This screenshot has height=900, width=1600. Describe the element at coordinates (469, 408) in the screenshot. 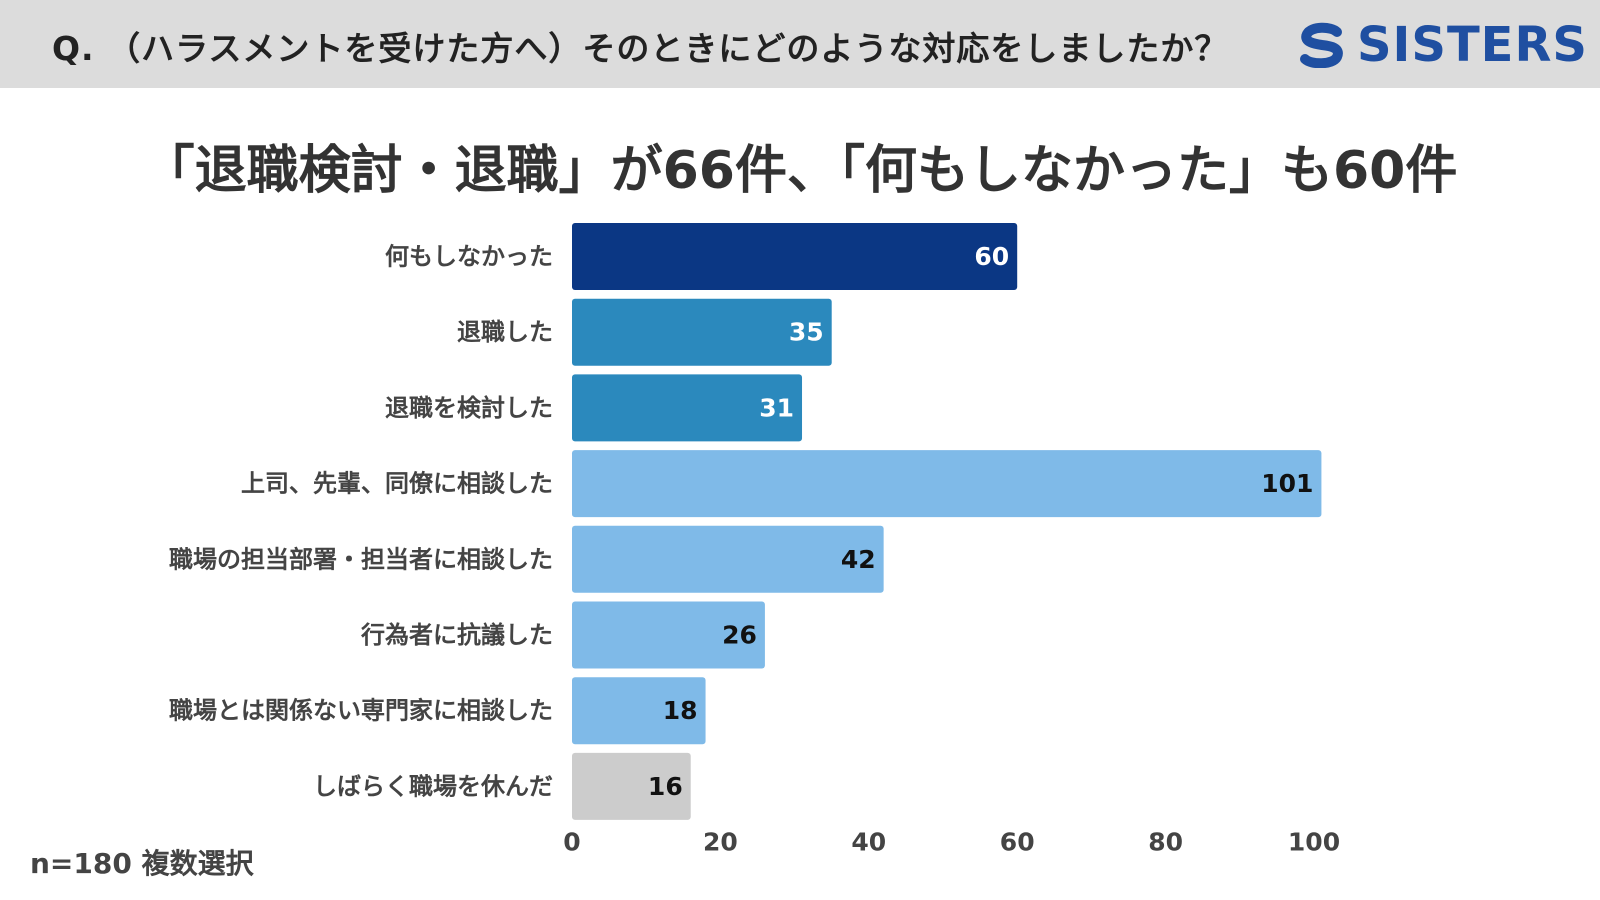

I see `category-label-2: 退職を検討した` at that location.